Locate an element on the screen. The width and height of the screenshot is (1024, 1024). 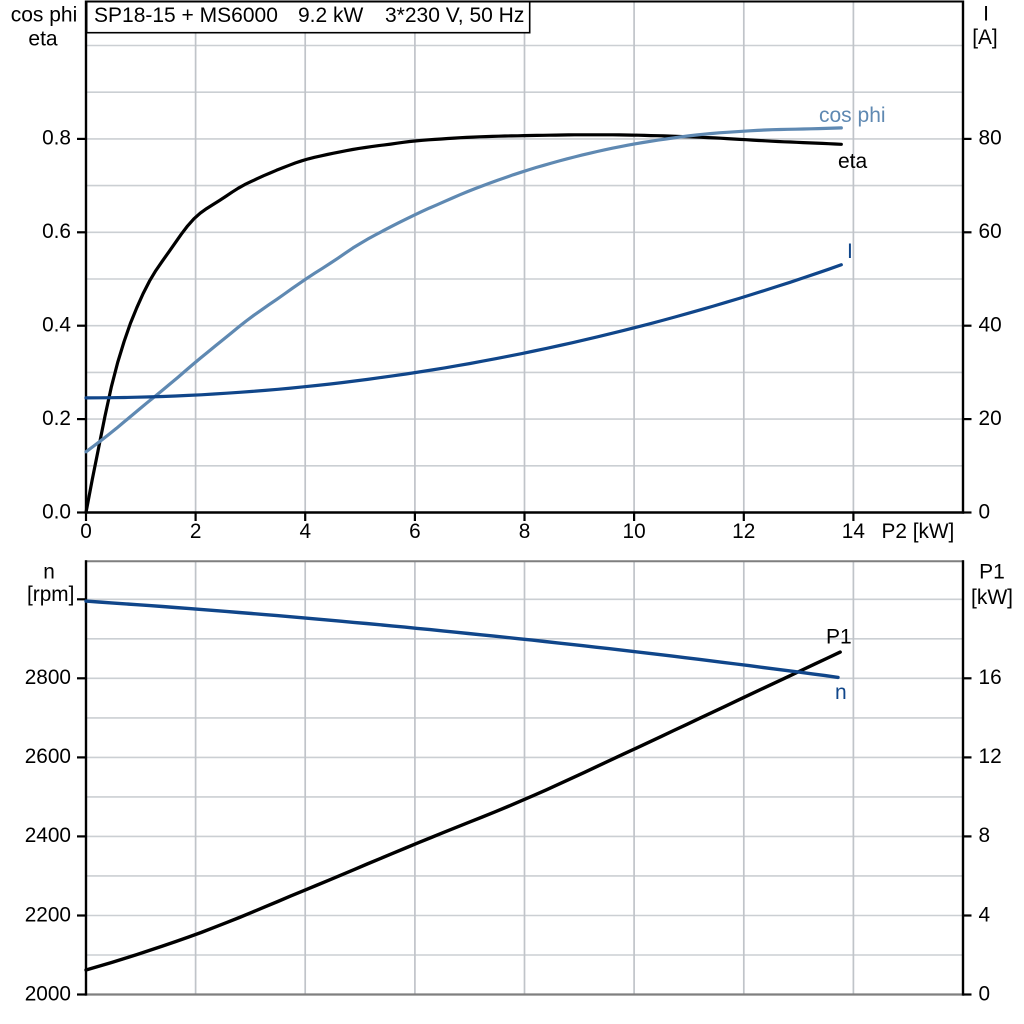
svg-text: 0.6 is located at coordinates (56, 231).